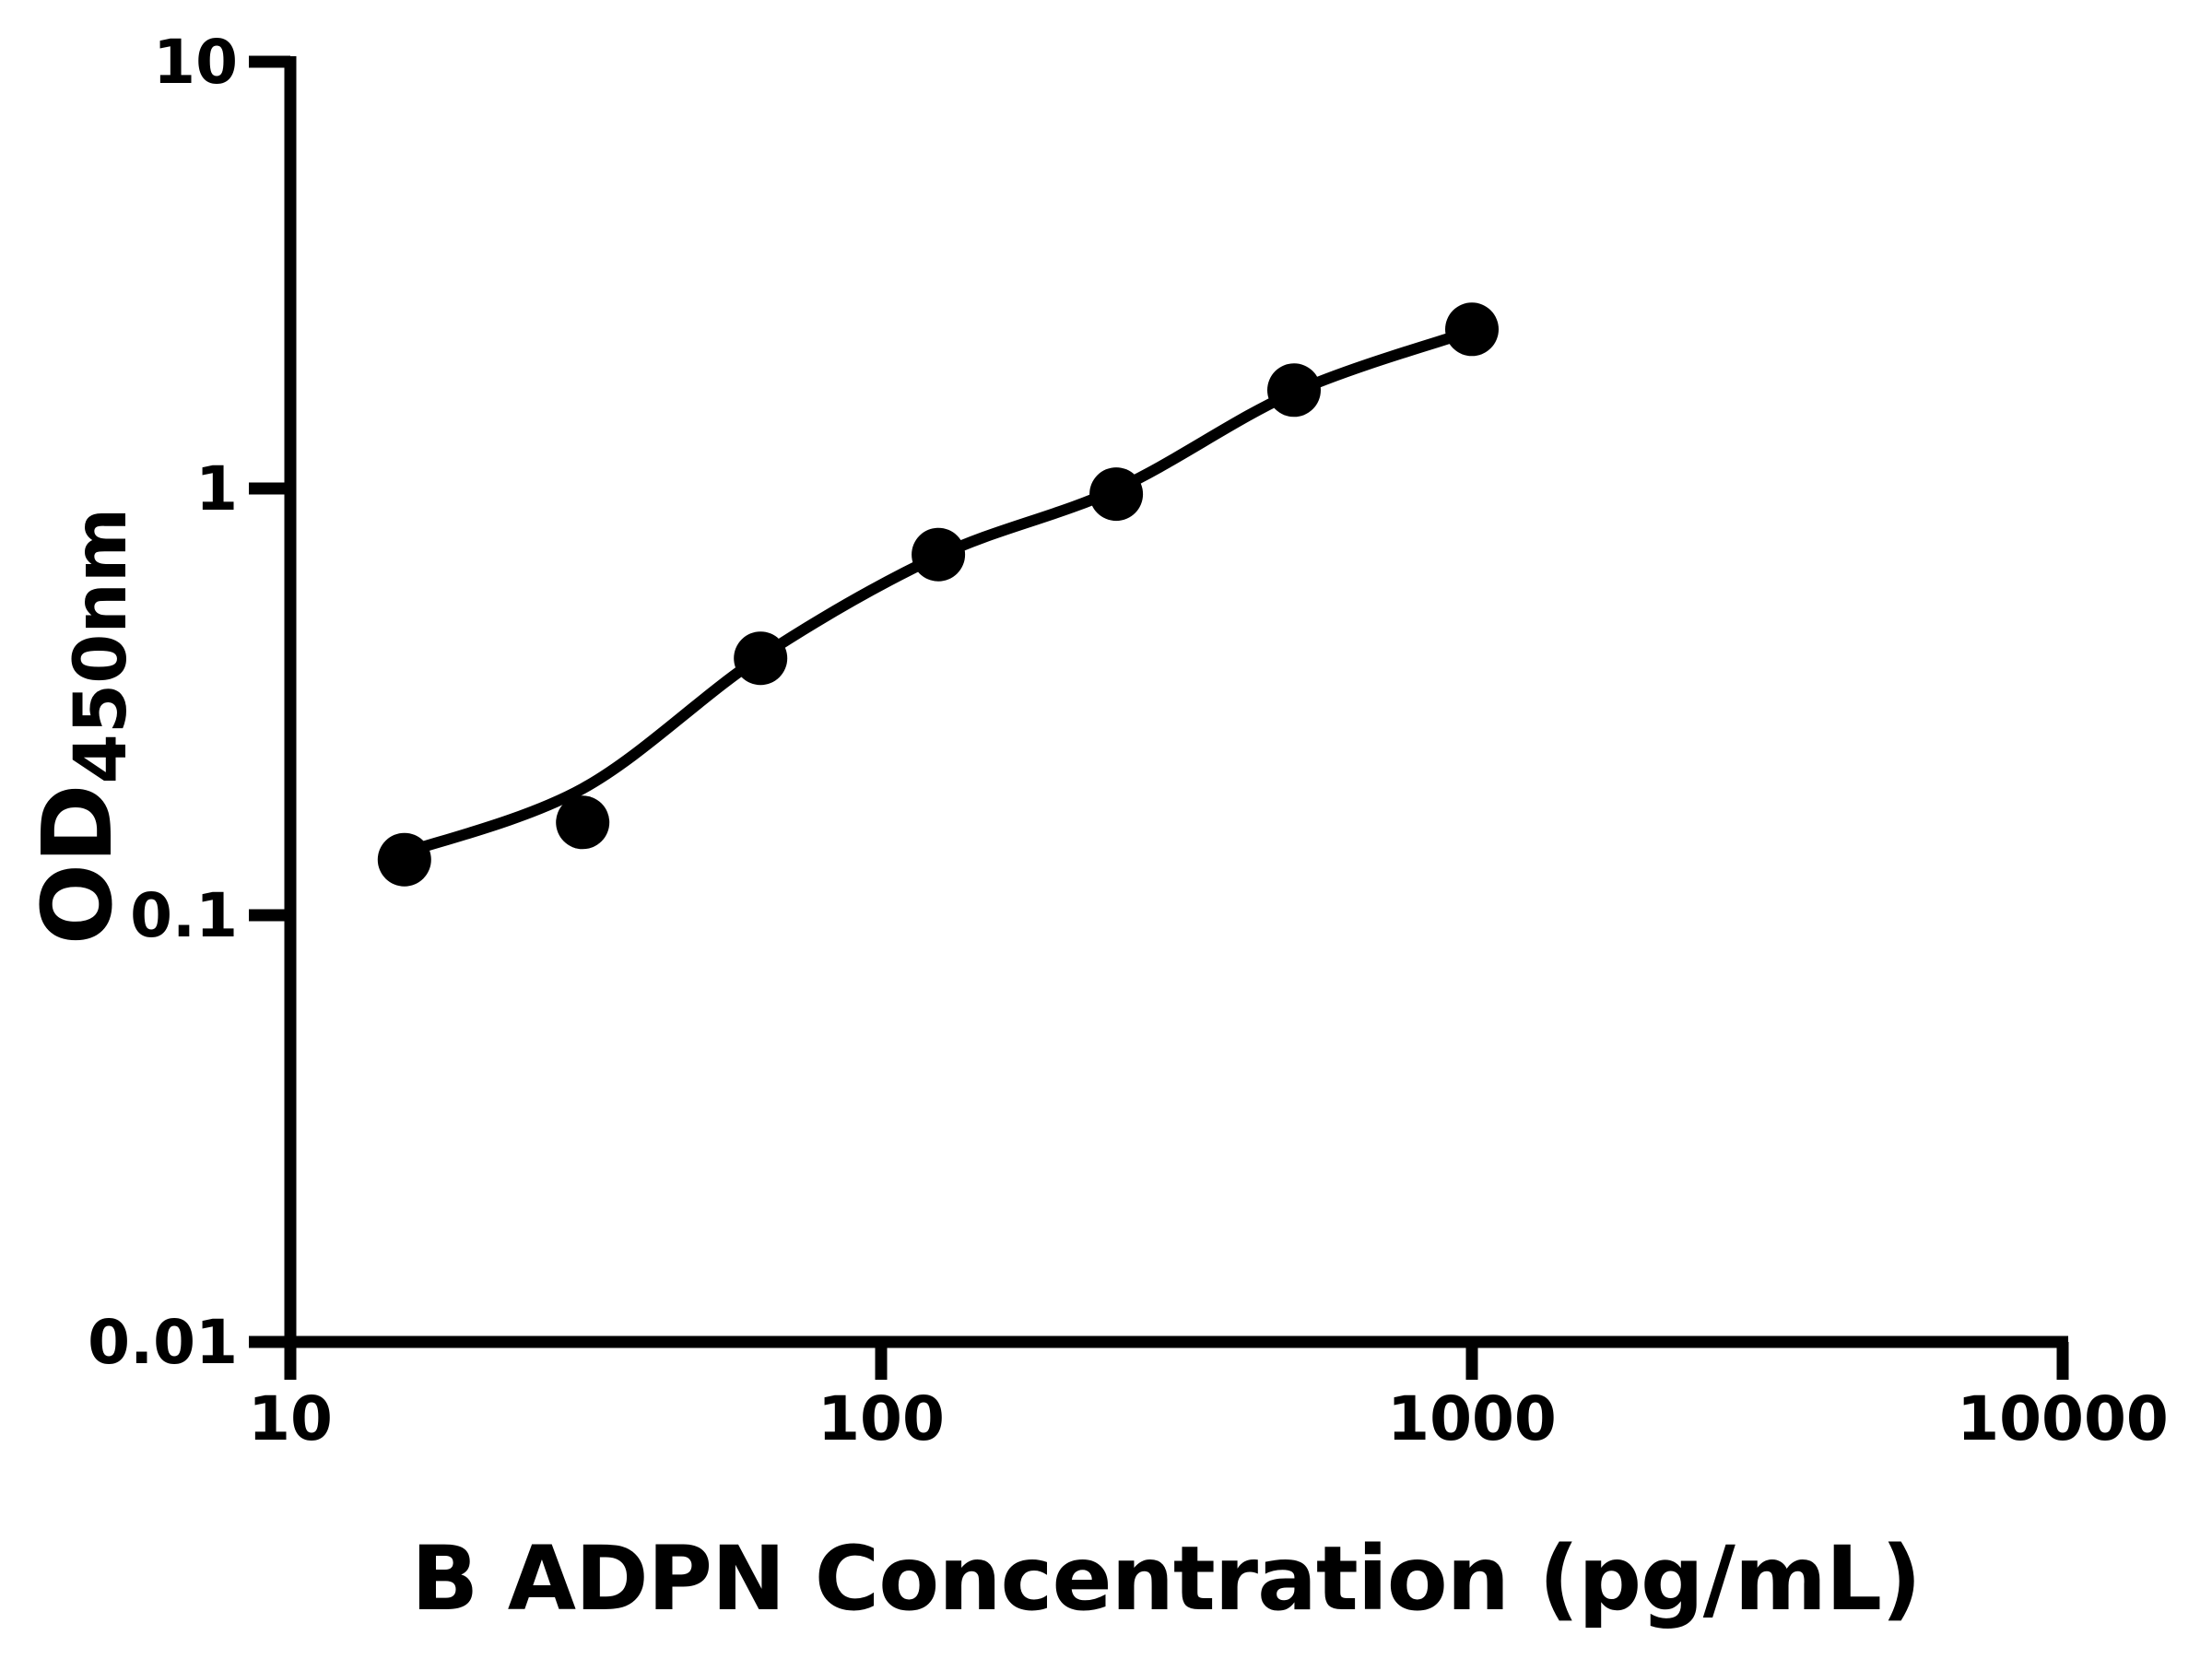  I want to click on y-axis-title-main: OD, so click(77, 864).